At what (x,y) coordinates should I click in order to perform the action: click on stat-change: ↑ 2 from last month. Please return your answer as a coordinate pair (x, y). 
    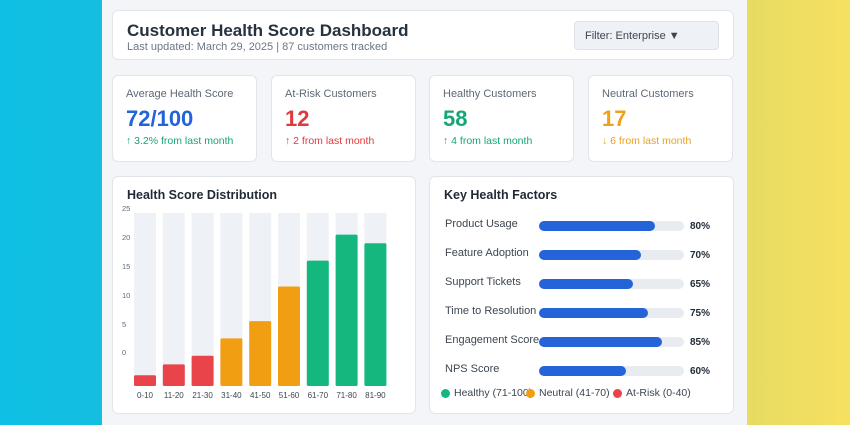
    Looking at the image, I should click on (330, 141).